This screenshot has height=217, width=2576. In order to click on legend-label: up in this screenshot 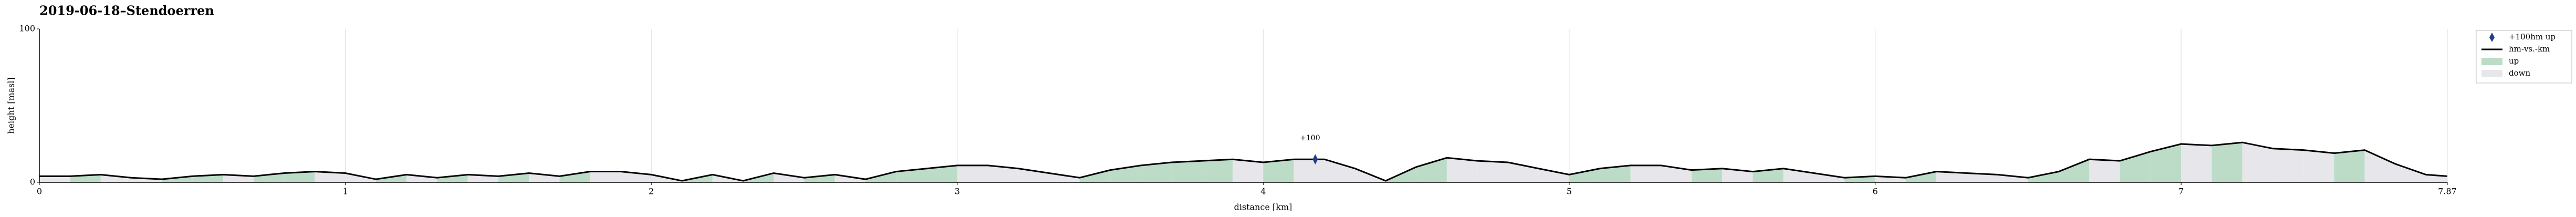, I will do `click(2514, 61)`.